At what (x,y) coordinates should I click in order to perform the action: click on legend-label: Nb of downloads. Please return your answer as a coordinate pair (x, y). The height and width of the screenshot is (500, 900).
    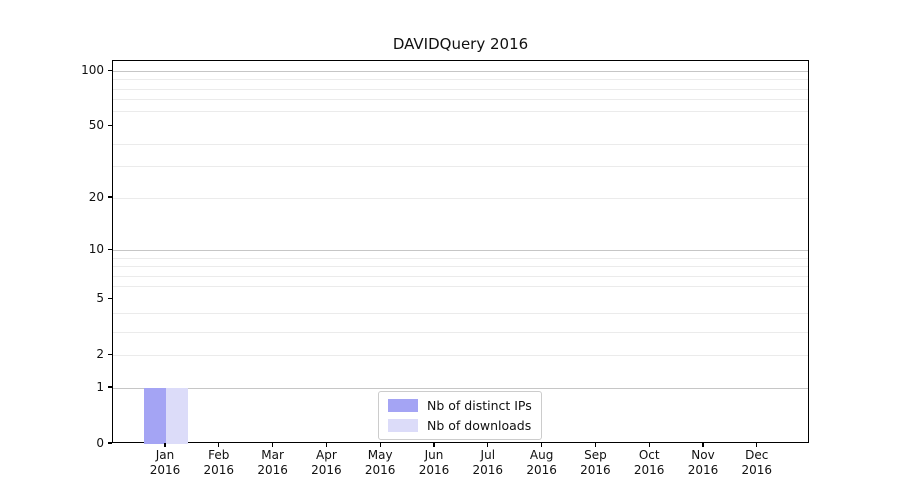
    Looking at the image, I should click on (479, 425).